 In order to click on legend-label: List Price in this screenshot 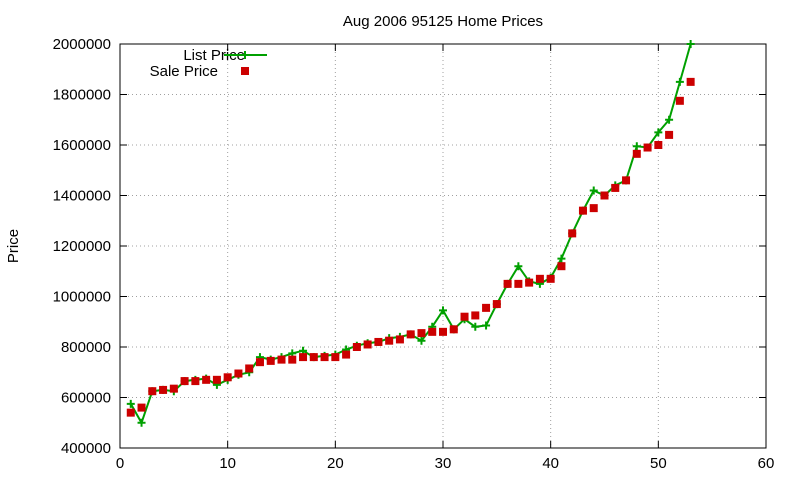, I will do `click(214, 55)`.